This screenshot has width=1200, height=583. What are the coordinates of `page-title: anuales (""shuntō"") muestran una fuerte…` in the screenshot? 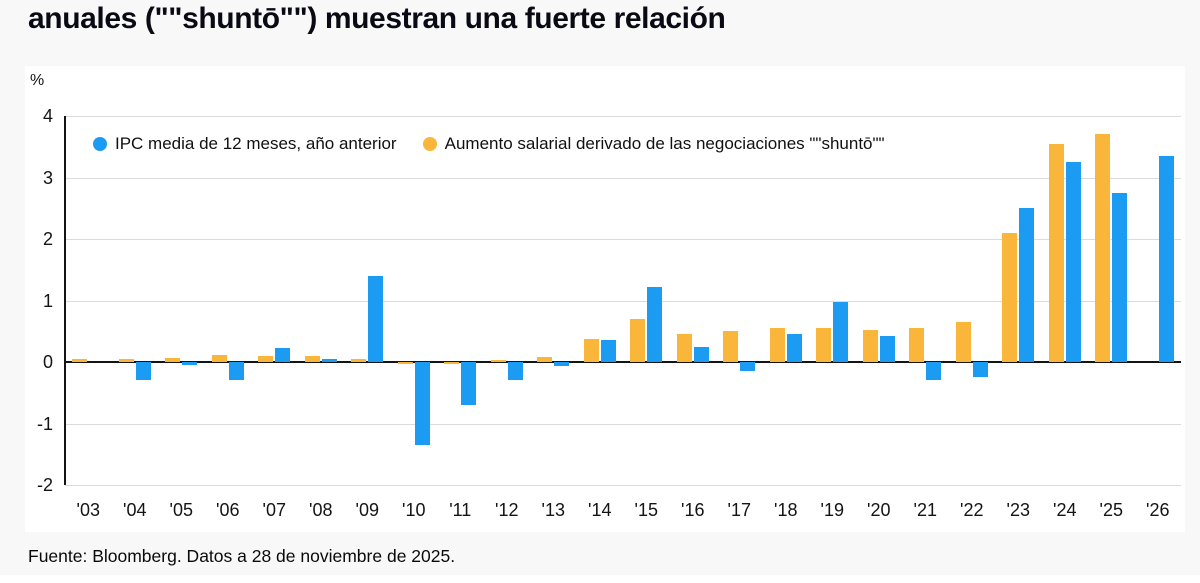 It's located at (377, 18).